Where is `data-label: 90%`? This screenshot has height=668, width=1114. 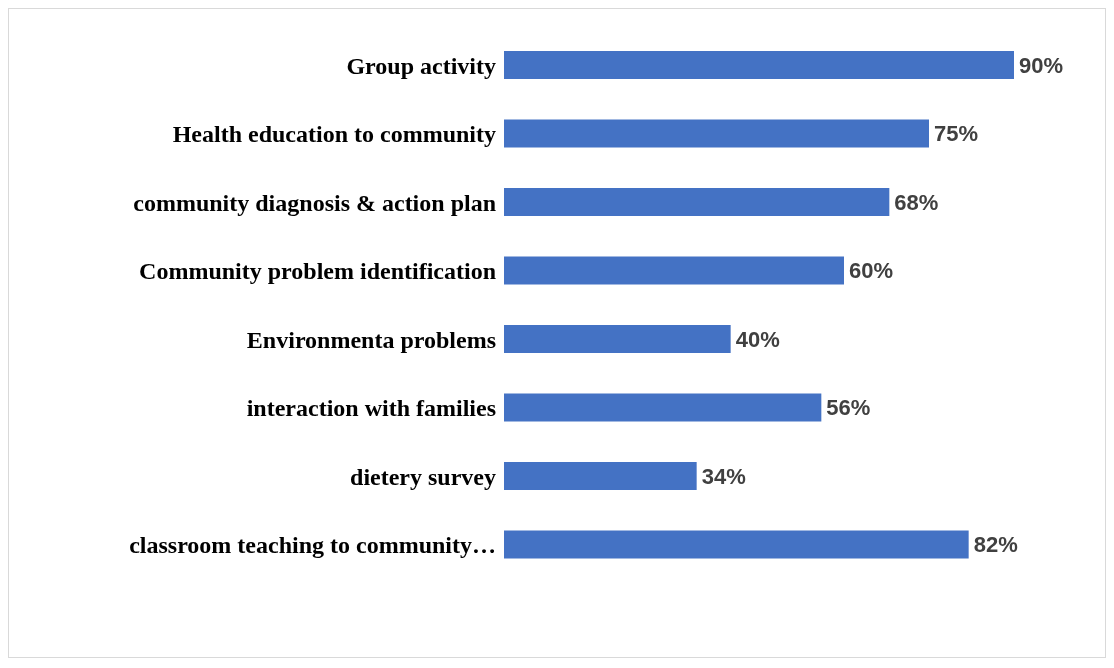
data-label: 90% is located at coordinates (1041, 65).